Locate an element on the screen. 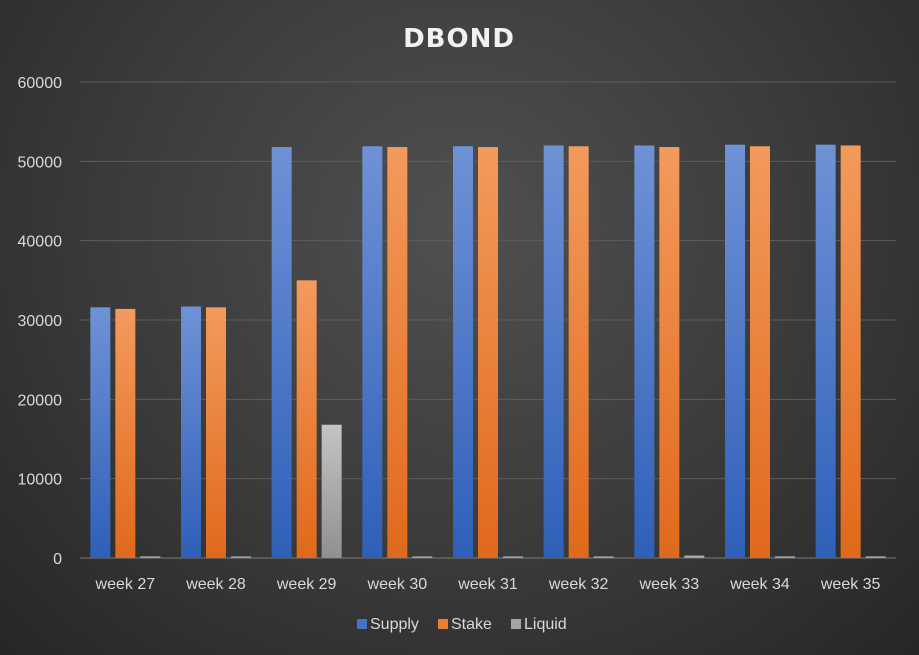 The width and height of the screenshot is (919, 655). x-tick-label: week 29 is located at coordinates (306, 584).